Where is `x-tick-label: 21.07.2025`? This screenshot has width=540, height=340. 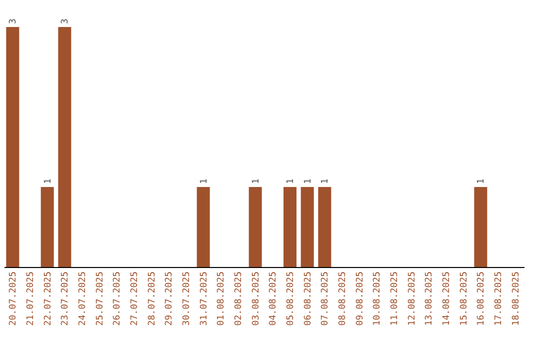 x-tick-label: 21.07.2025 is located at coordinates (31, 299).